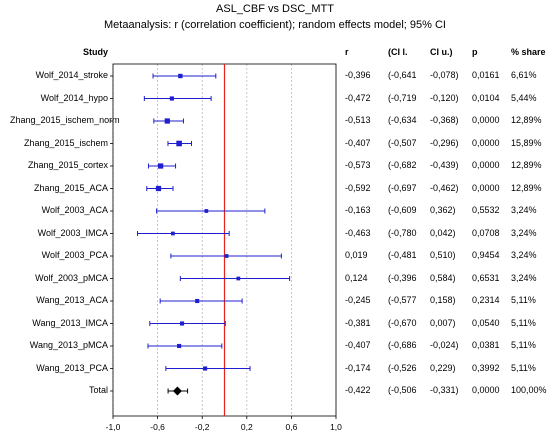 This screenshot has height=437, width=550. What do you see at coordinates (402, 120) in the screenshot?
I see `ci-lower-value: (-0,634` at bounding box center [402, 120].